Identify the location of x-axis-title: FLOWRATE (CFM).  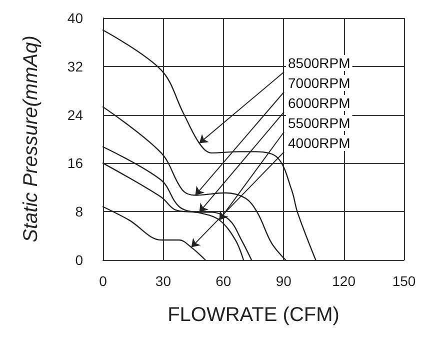
(254, 315).